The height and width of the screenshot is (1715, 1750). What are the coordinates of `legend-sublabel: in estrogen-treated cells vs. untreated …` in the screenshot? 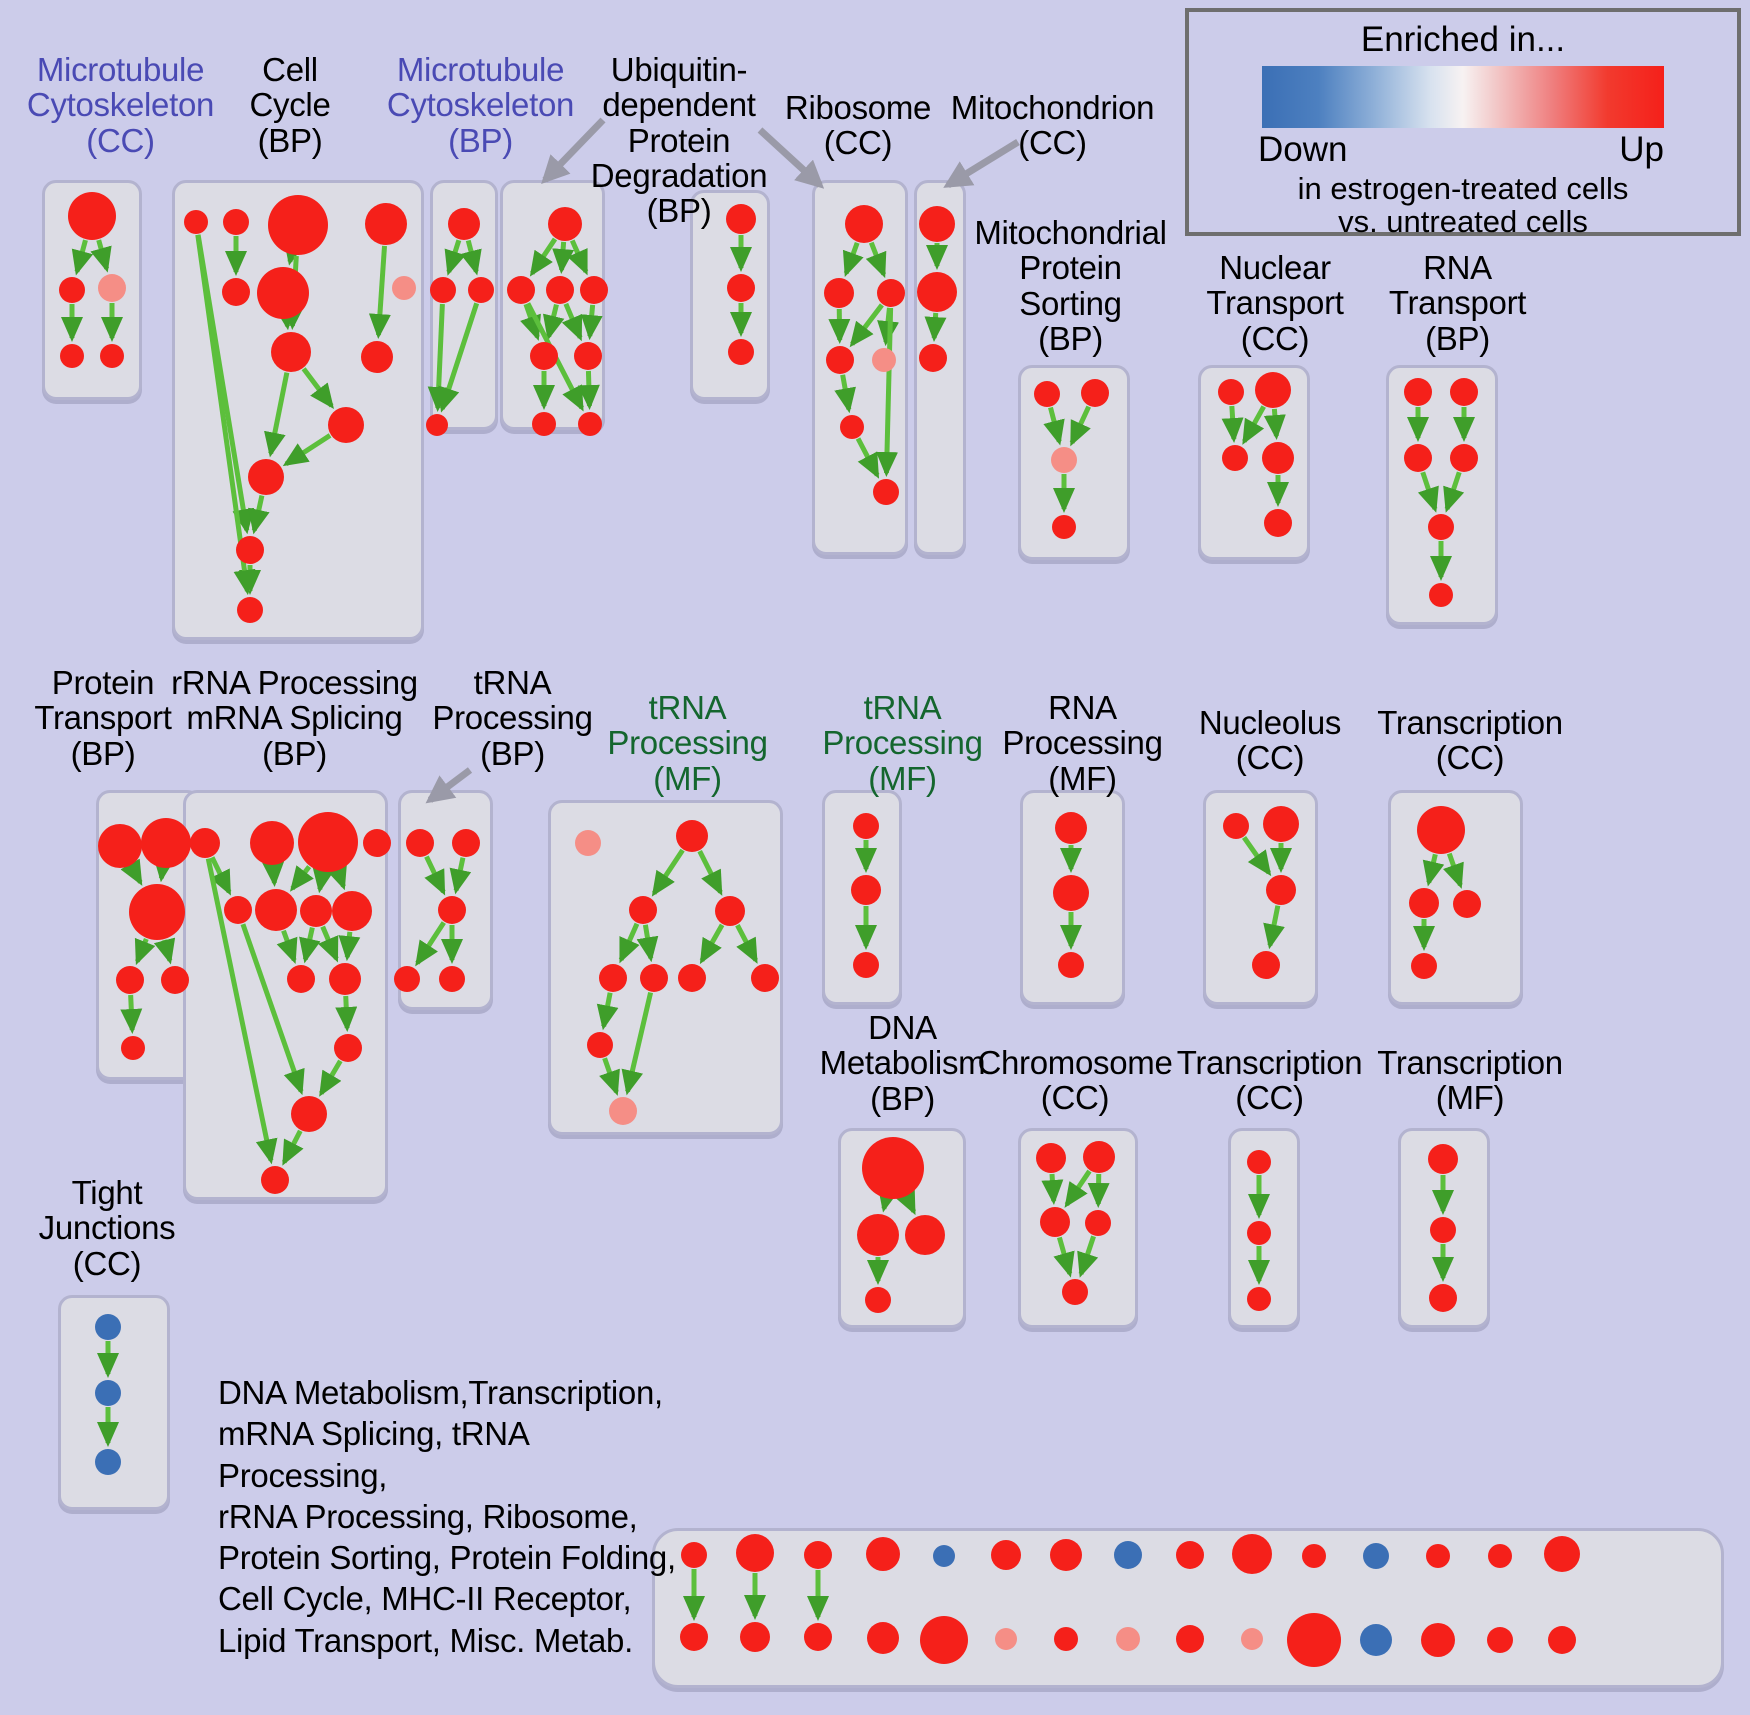 It's located at (1463, 205).